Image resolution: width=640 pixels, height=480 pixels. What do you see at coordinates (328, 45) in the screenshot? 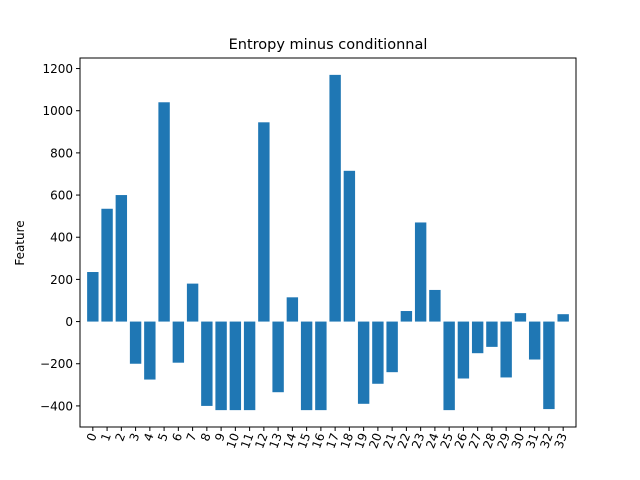
I see `chart-title: Entropy minus conditionnal` at bounding box center [328, 45].